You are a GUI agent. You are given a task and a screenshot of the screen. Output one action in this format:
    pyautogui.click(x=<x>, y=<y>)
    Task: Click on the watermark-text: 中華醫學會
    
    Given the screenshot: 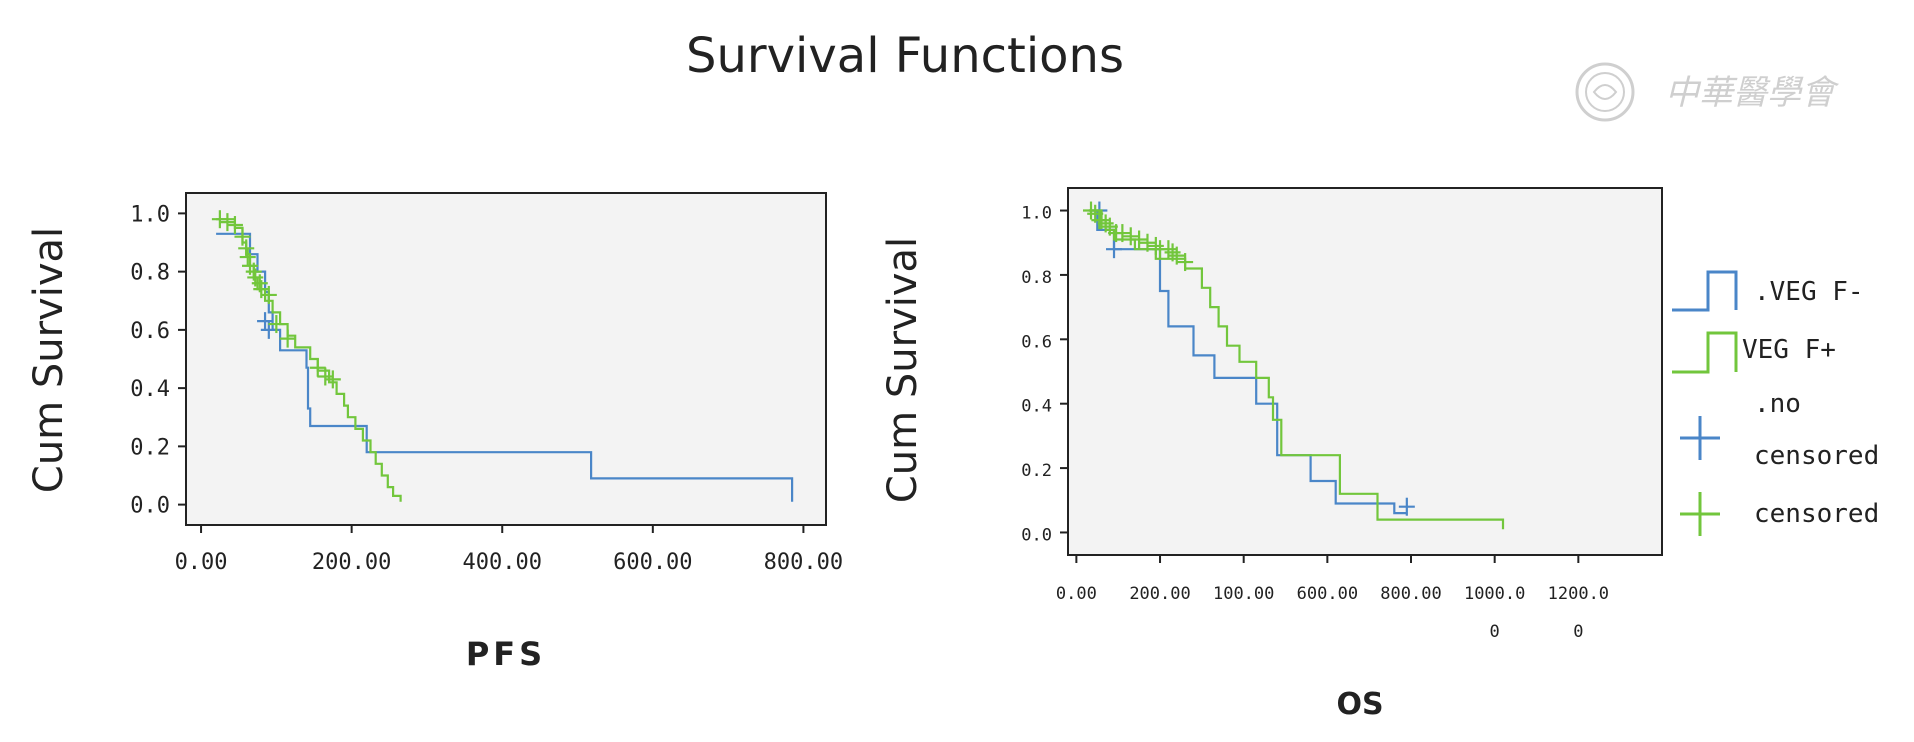 What is the action you would take?
    pyautogui.click(x=1752, y=93)
    